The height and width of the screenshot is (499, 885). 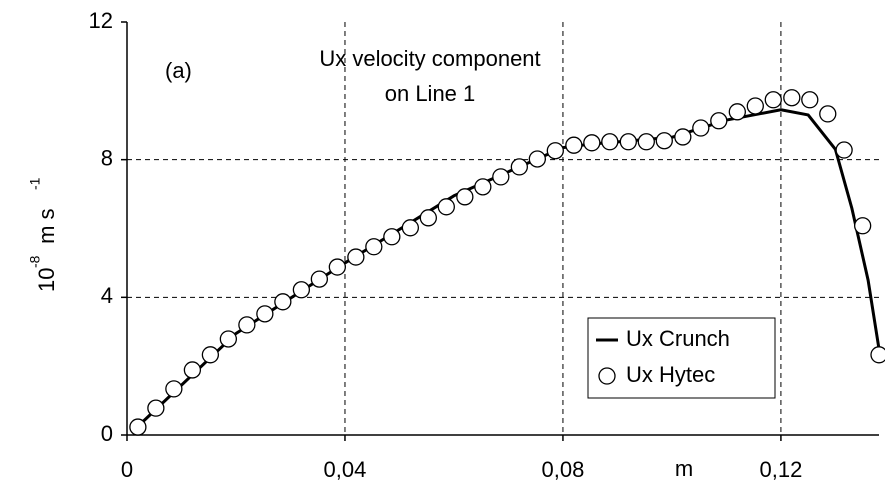 What do you see at coordinates (678, 338) in the screenshot?
I see `legend-label: Ux Crunch` at bounding box center [678, 338].